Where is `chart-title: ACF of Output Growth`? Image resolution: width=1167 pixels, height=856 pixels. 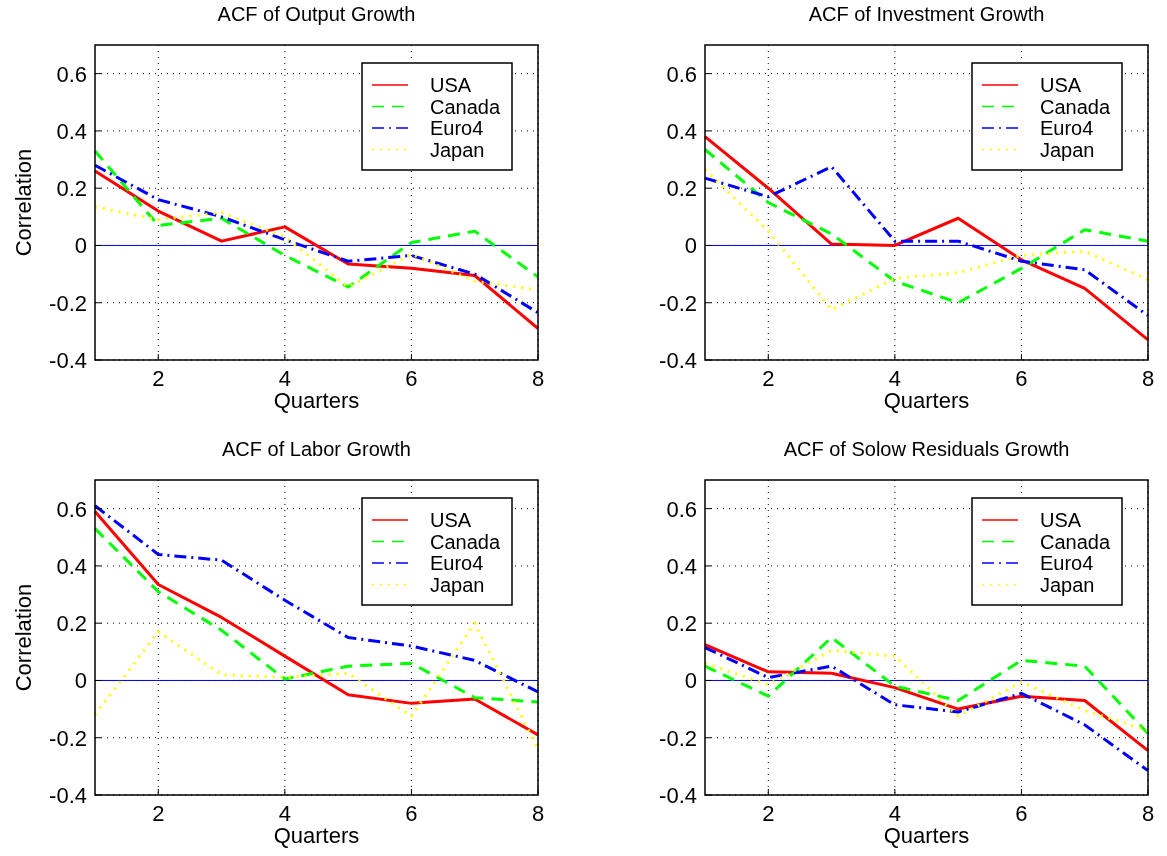 chart-title: ACF of Output Growth is located at coordinates (316, 14).